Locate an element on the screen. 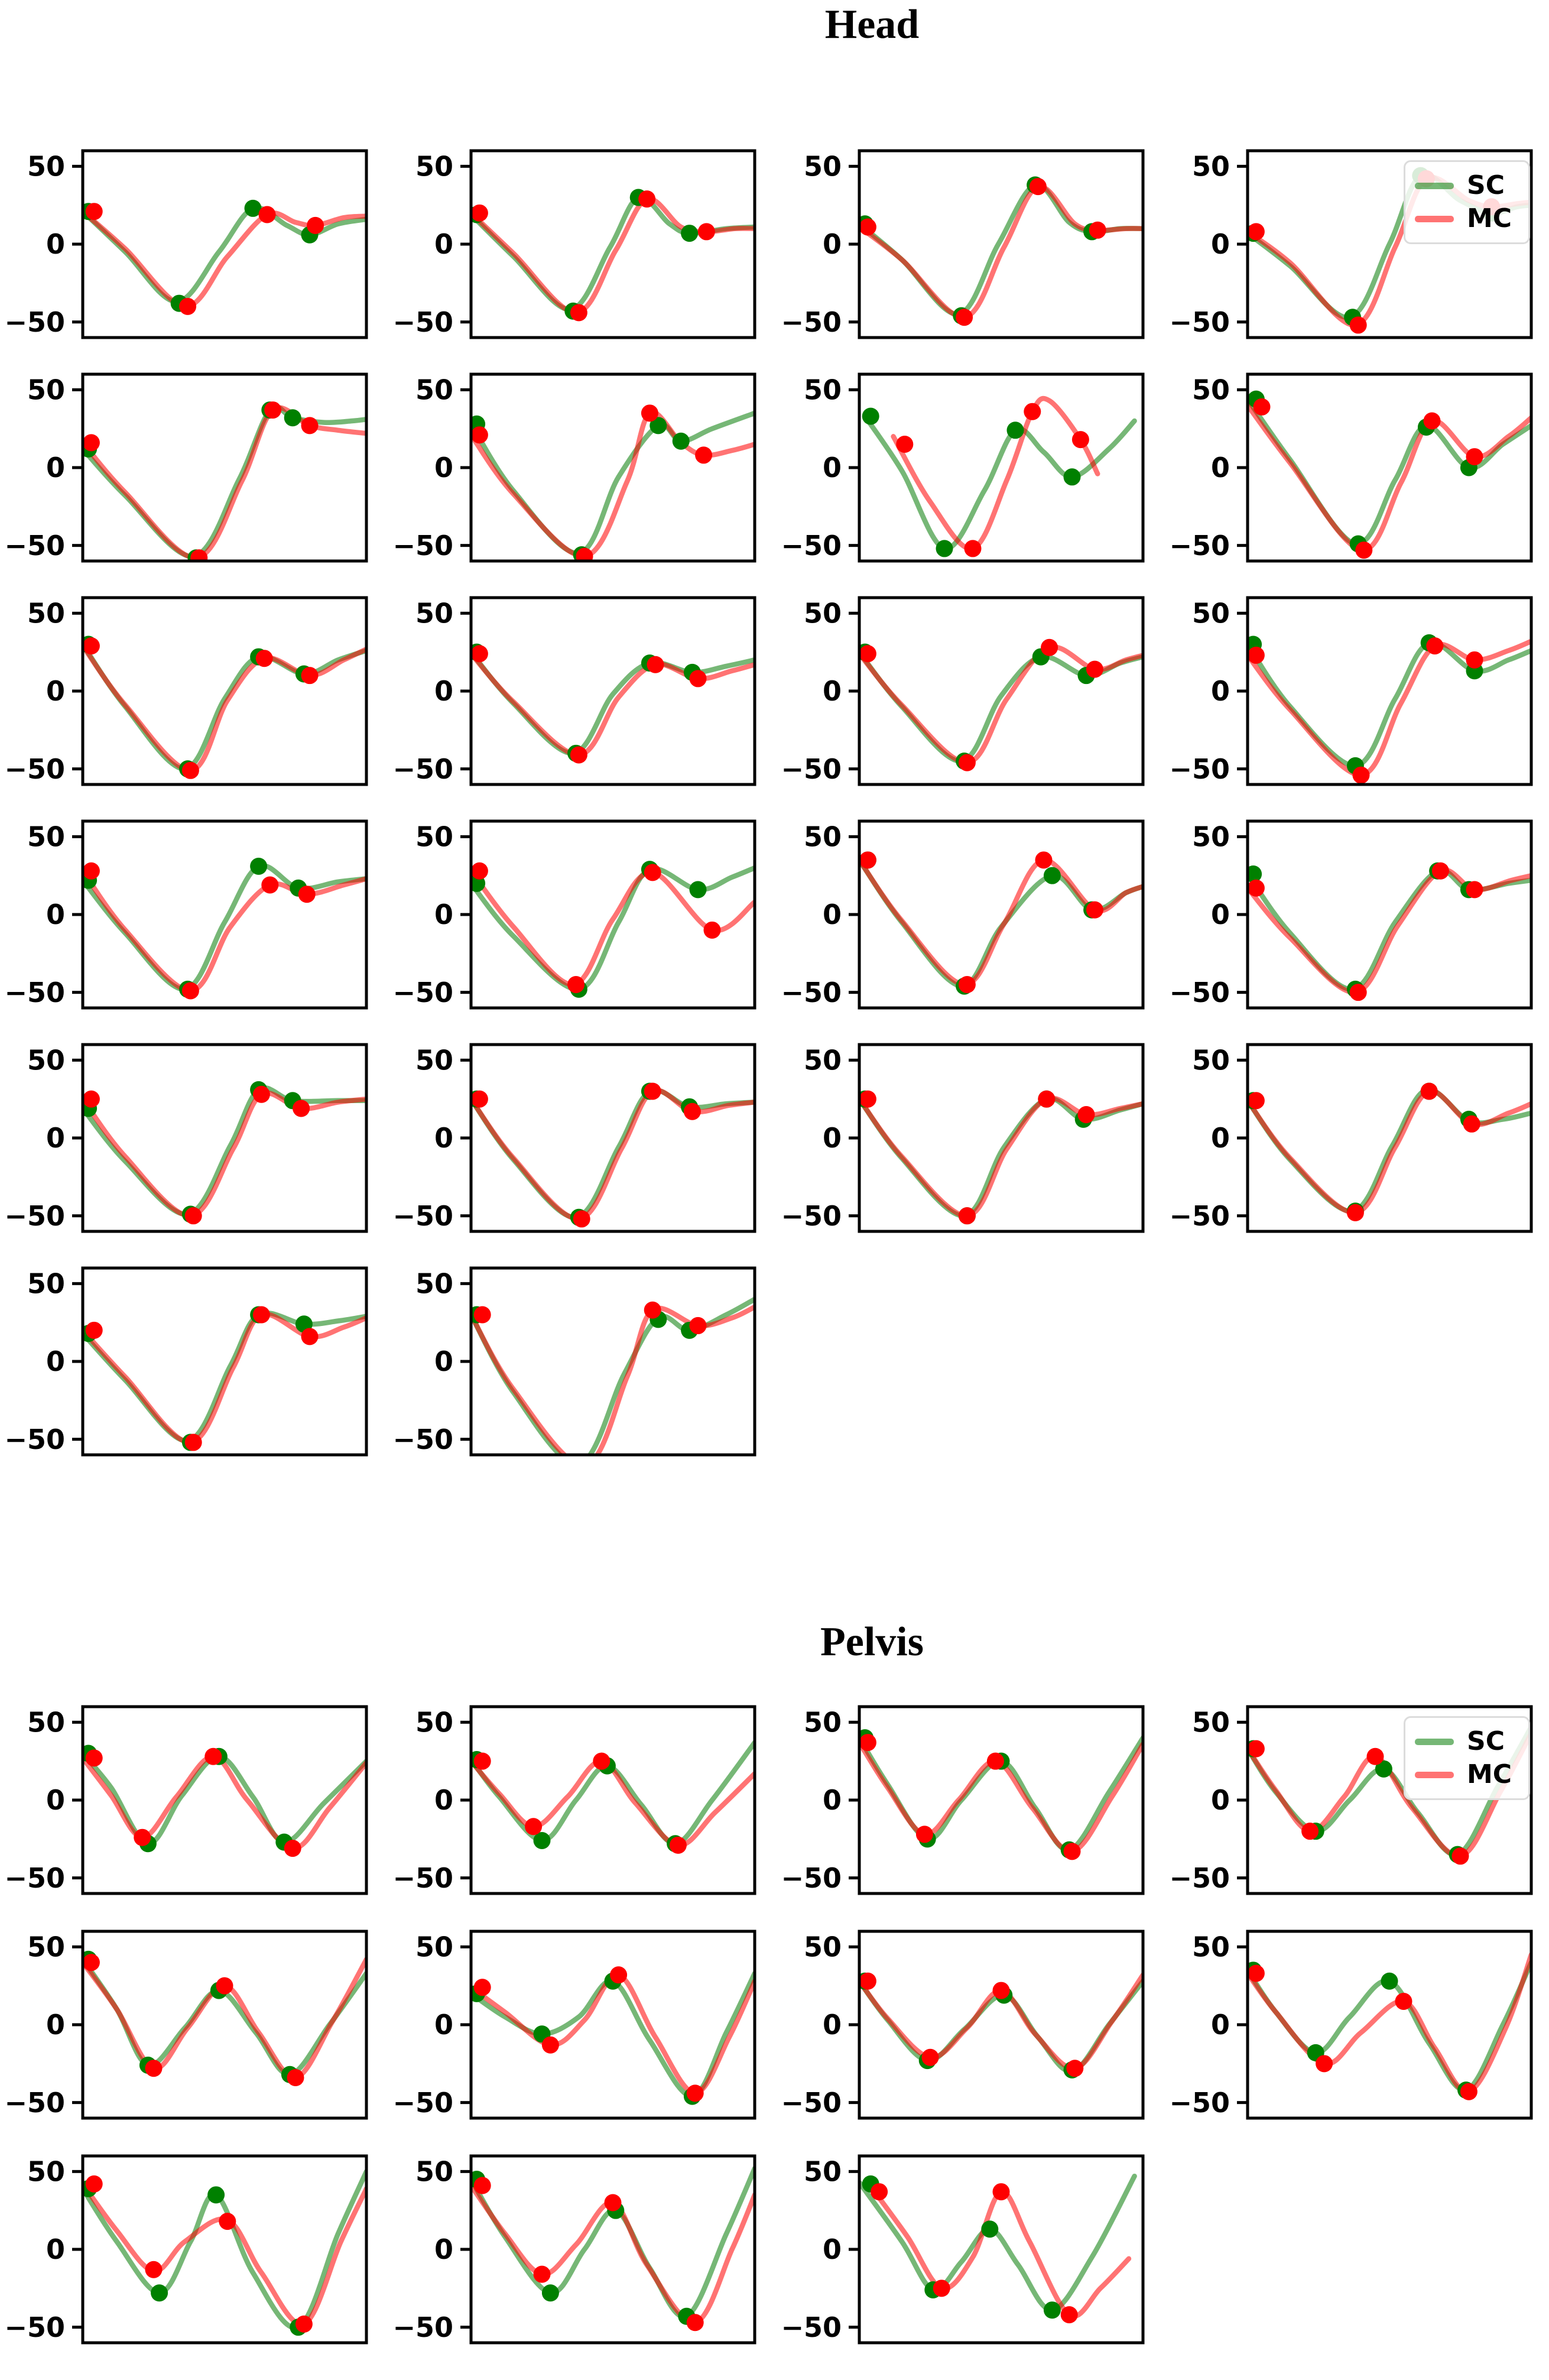  subplot-head-r2c3: 50 0 −50 is located at coordinates (963, 467).